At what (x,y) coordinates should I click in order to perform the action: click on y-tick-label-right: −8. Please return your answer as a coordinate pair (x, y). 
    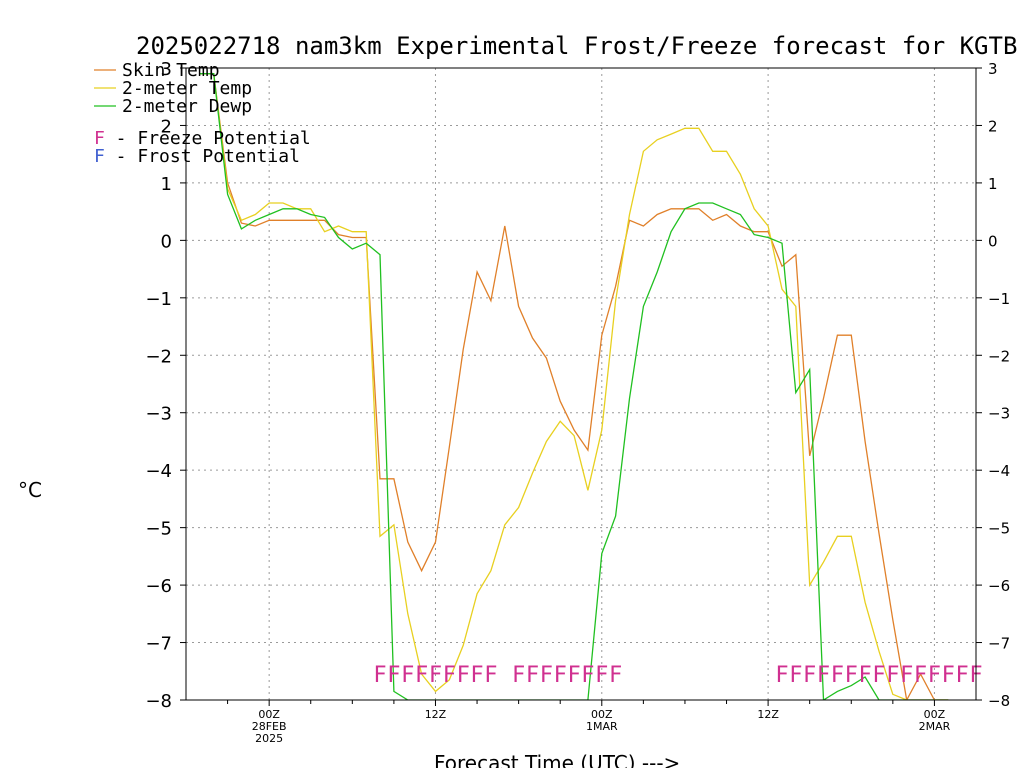
    Looking at the image, I should click on (999, 701).